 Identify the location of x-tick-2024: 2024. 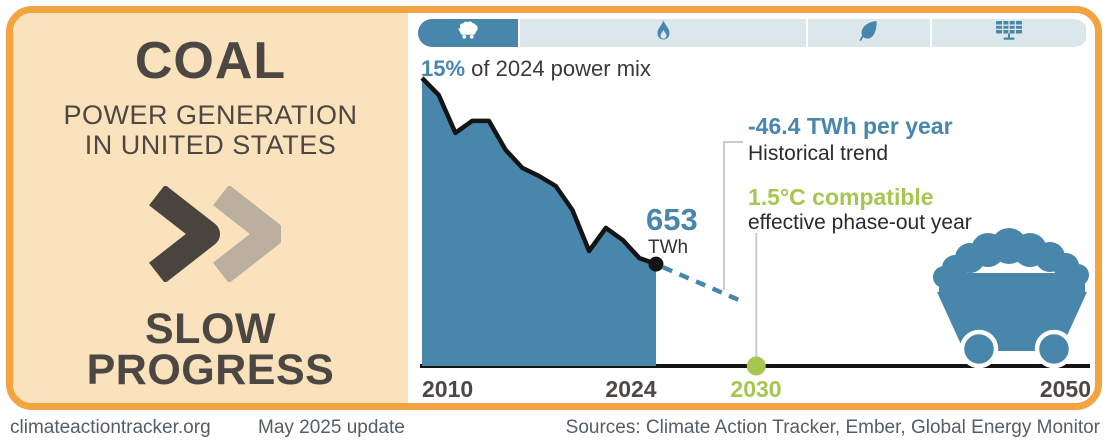
(631, 389).